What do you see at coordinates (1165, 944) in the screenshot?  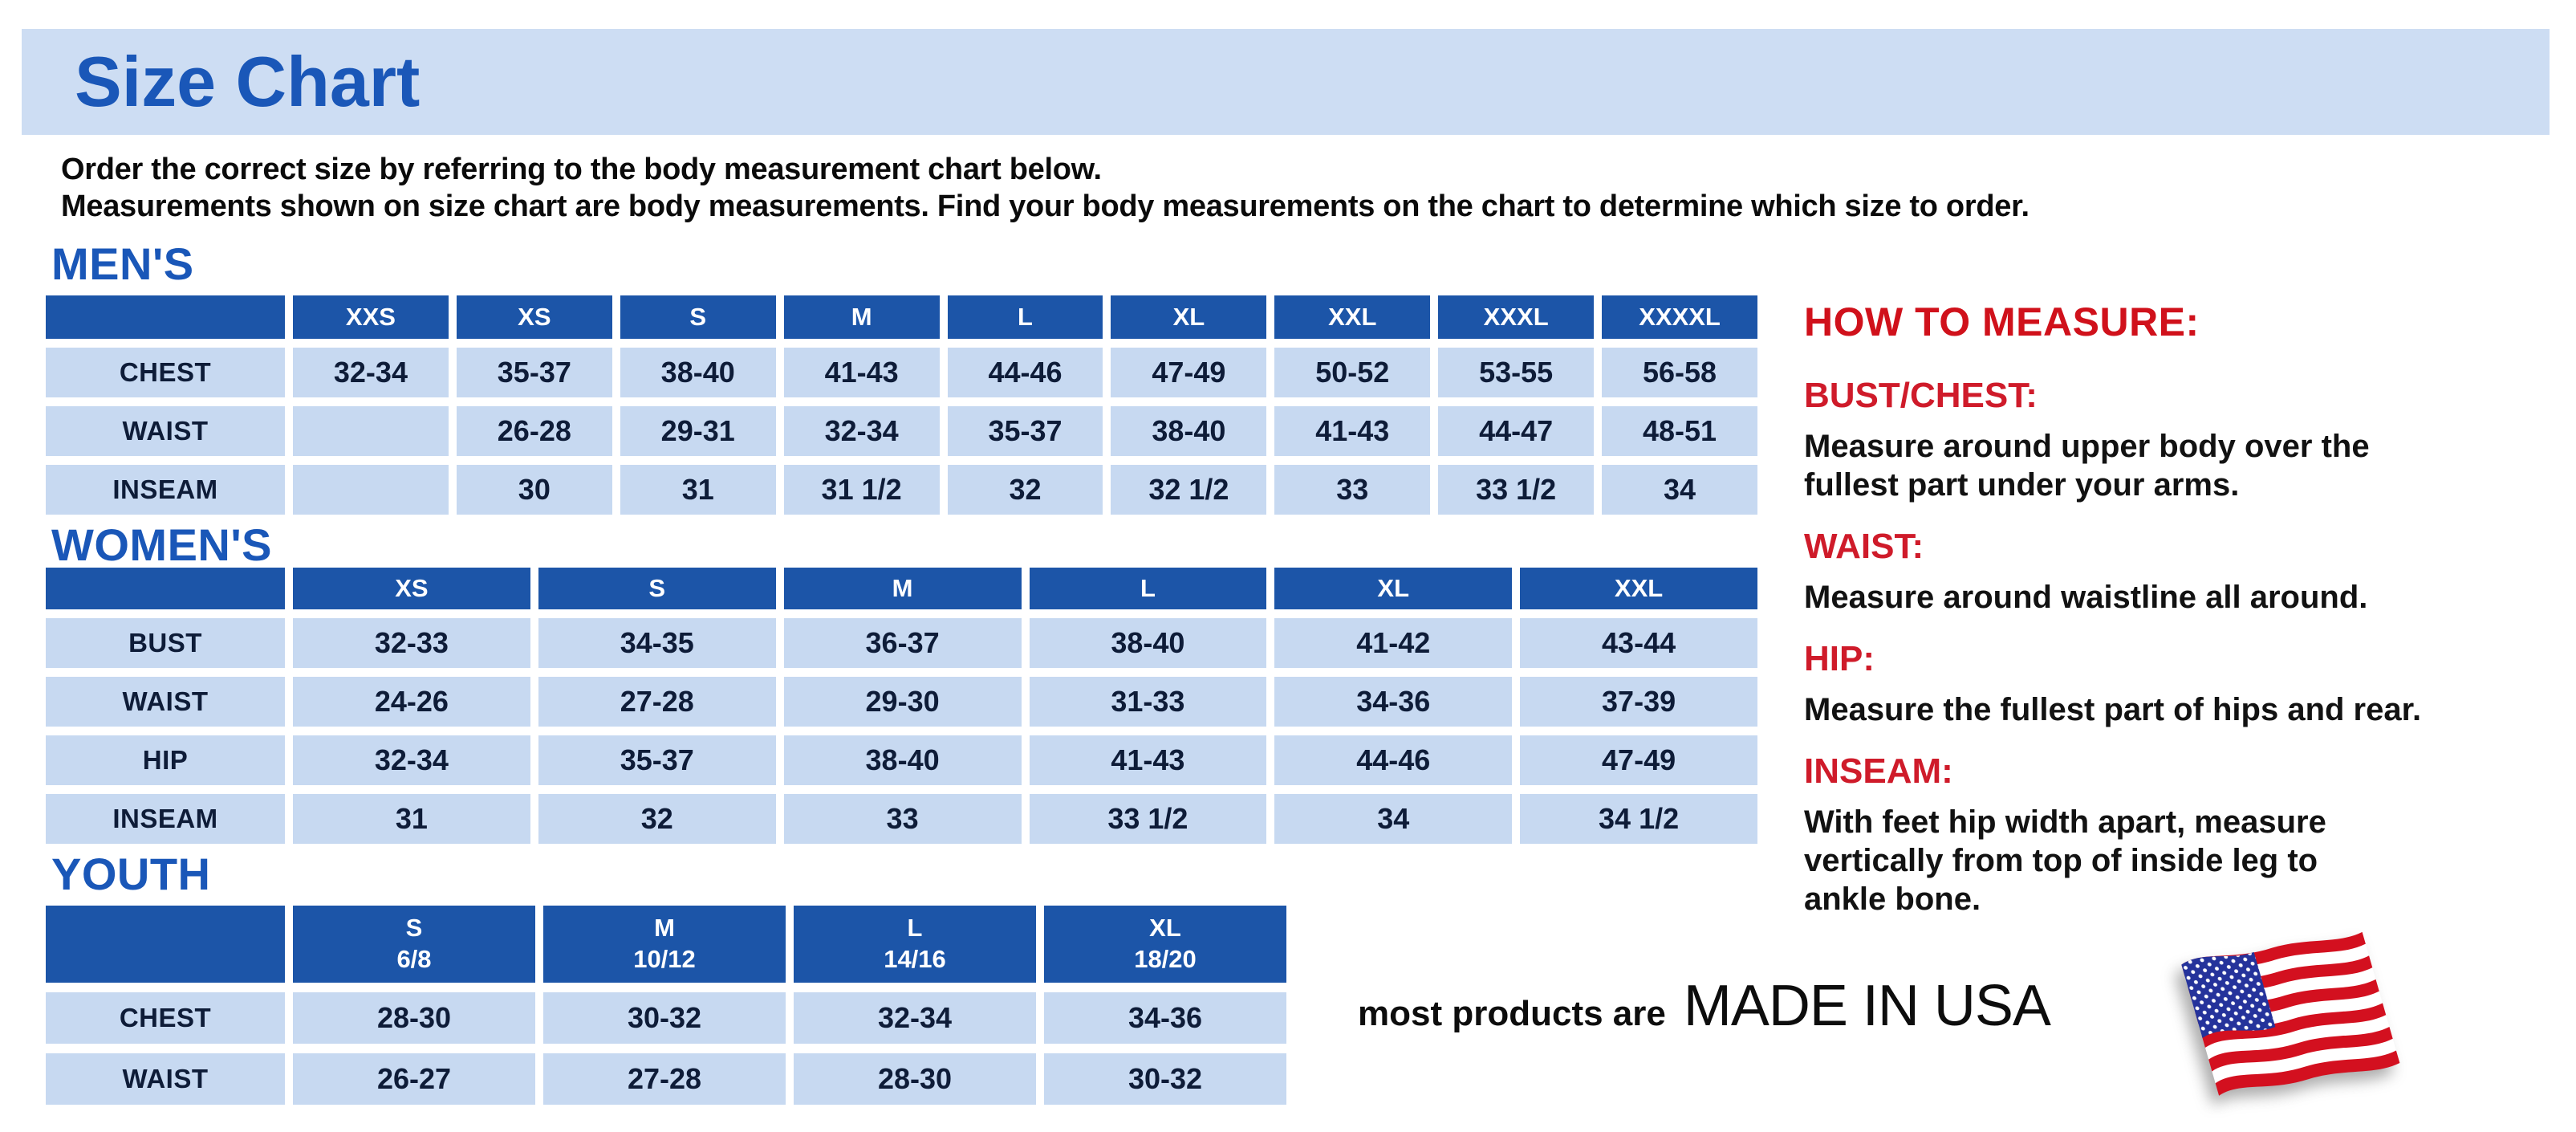 I see `header-cell-xl: XL 18/20` at bounding box center [1165, 944].